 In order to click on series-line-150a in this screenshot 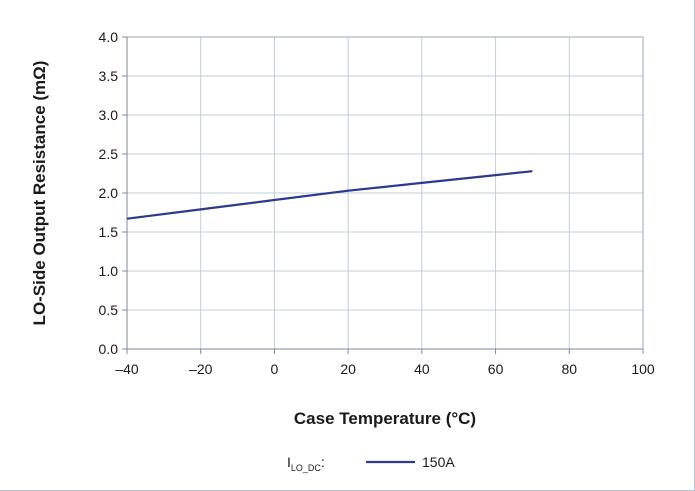, I will do `click(329, 195)`.